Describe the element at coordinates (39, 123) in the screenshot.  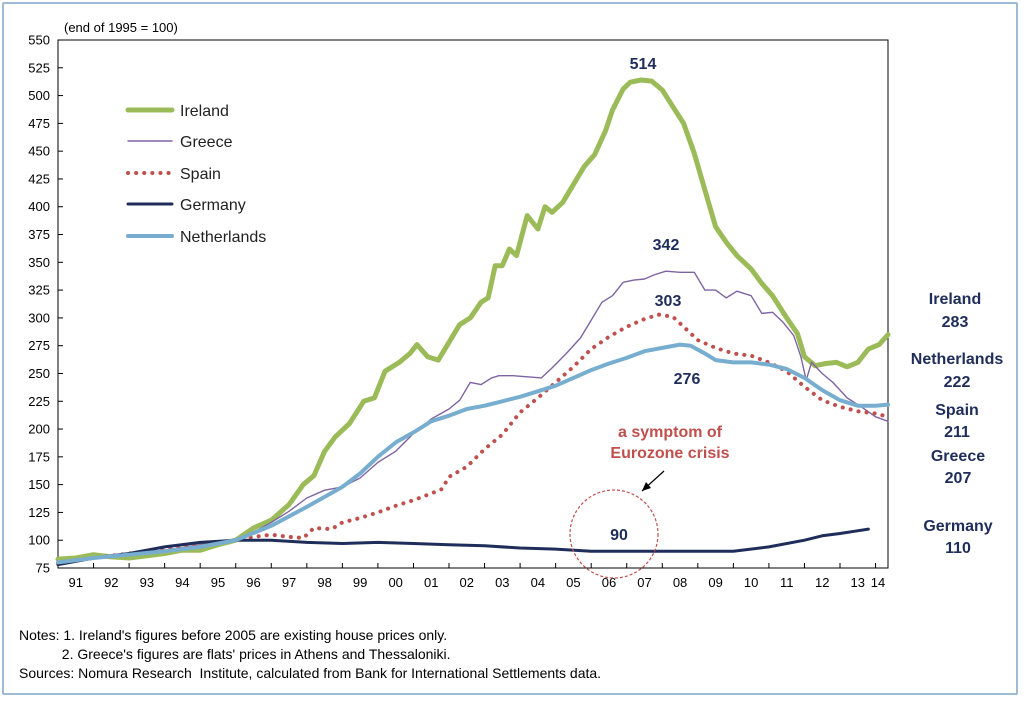
I see `y-tick-label: 475` at that location.